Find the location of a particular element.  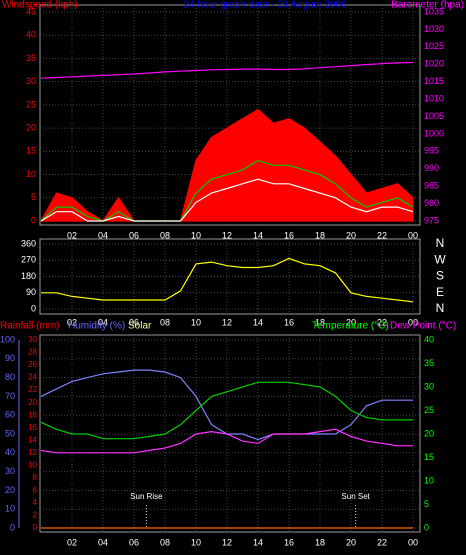

annotation-label: Sun Set is located at coordinates (355, 496).